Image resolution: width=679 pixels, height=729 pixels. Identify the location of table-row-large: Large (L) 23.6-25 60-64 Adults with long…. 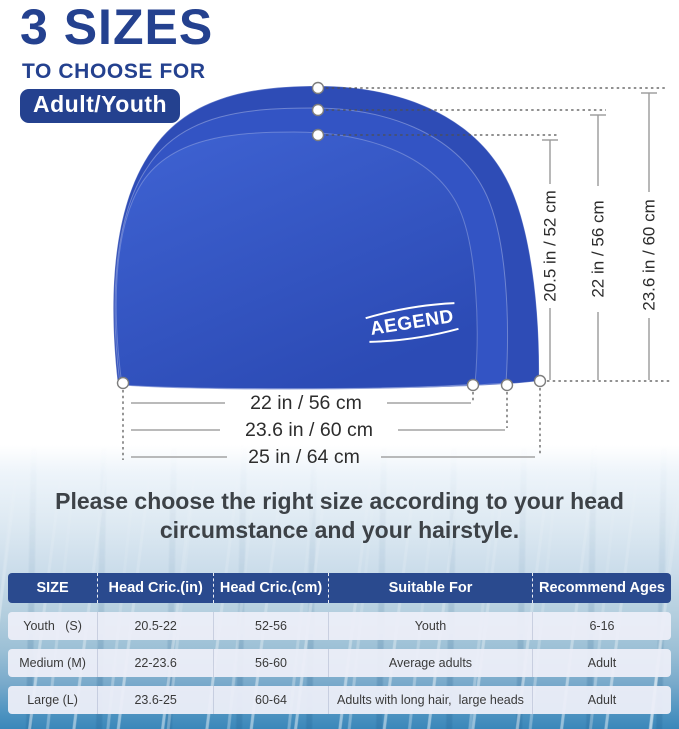
(339, 700).